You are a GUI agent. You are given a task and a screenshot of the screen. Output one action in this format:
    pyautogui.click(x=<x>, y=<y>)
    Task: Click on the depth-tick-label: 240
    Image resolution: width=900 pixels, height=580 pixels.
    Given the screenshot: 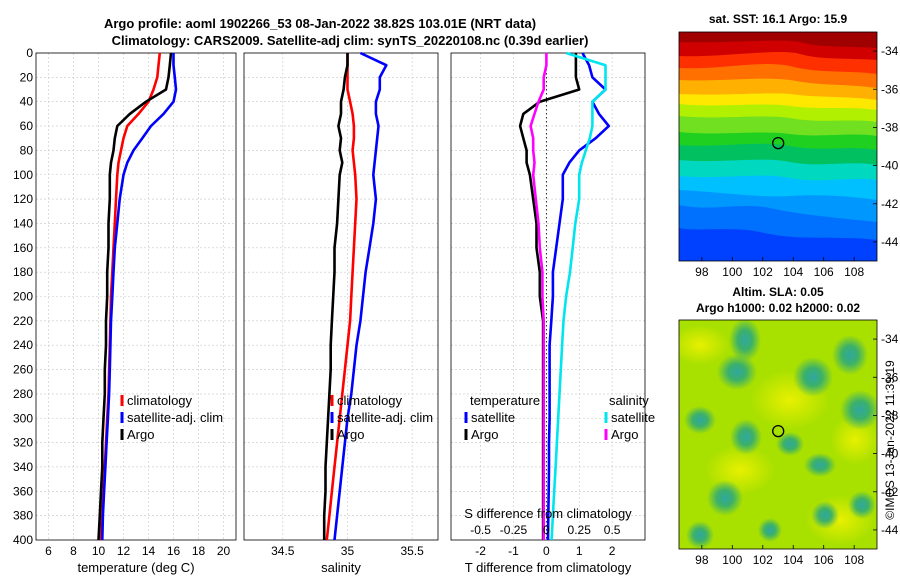 What is the action you would take?
    pyautogui.click(x=23, y=345)
    